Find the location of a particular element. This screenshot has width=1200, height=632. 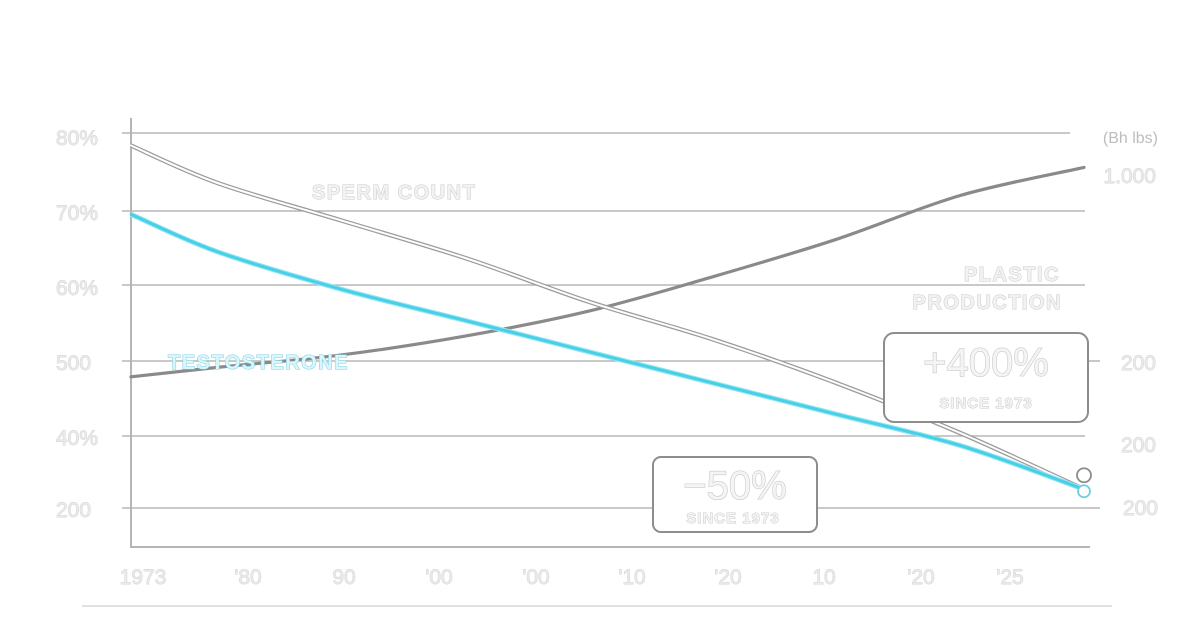

left-tick-4: 40% is located at coordinates (77, 438).